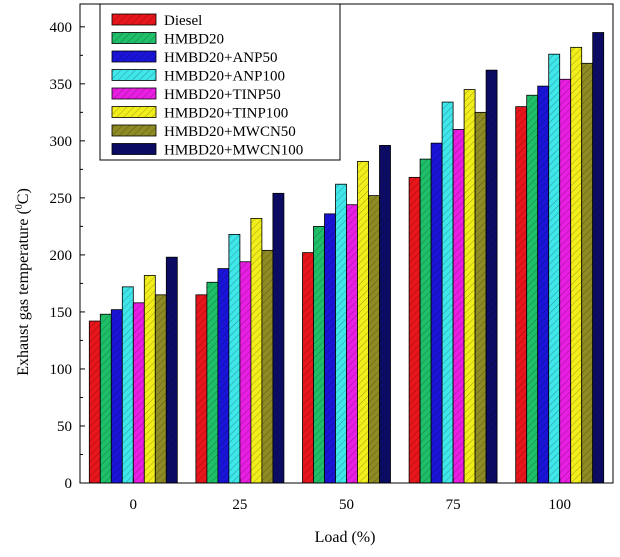 The height and width of the screenshot is (557, 620). I want to click on legend-label: HMBD20+ANP100, so click(224, 77).